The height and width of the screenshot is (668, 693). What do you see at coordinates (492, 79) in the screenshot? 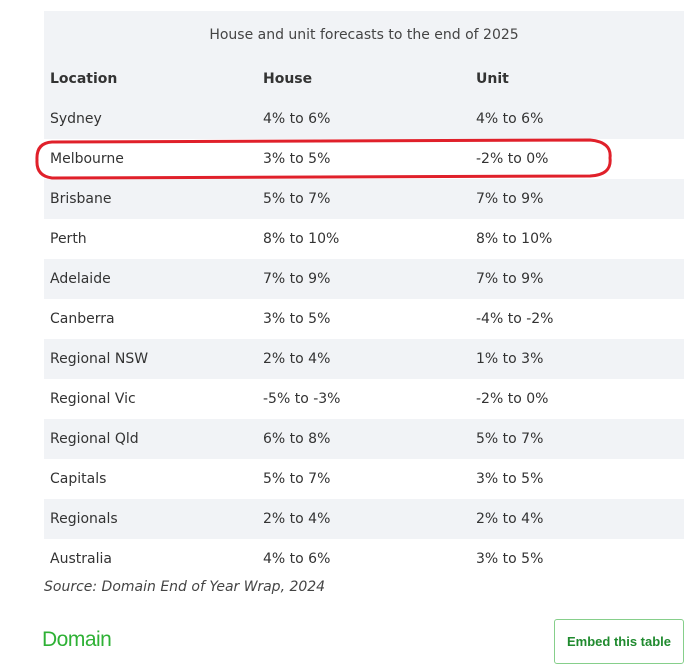
I see `header-unit: Unit` at bounding box center [492, 79].